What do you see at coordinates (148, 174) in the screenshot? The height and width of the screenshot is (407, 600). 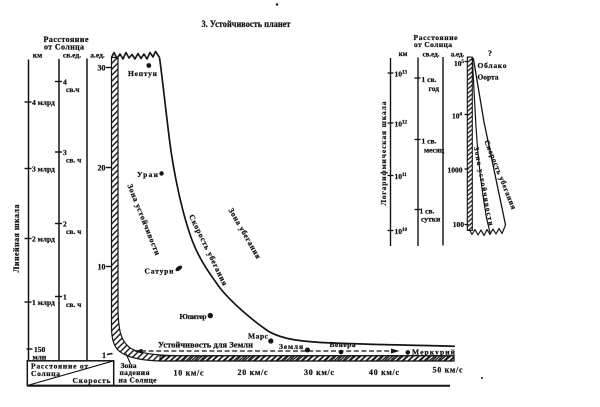 I see `svg-text: Уран` at bounding box center [148, 174].